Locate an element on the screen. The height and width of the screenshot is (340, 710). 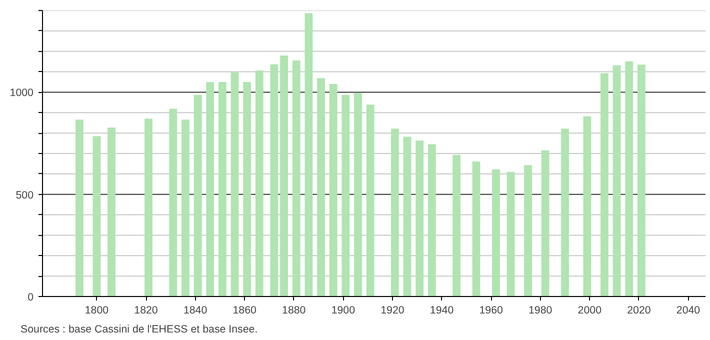
x-tick-label: 1960 is located at coordinates (491, 310).